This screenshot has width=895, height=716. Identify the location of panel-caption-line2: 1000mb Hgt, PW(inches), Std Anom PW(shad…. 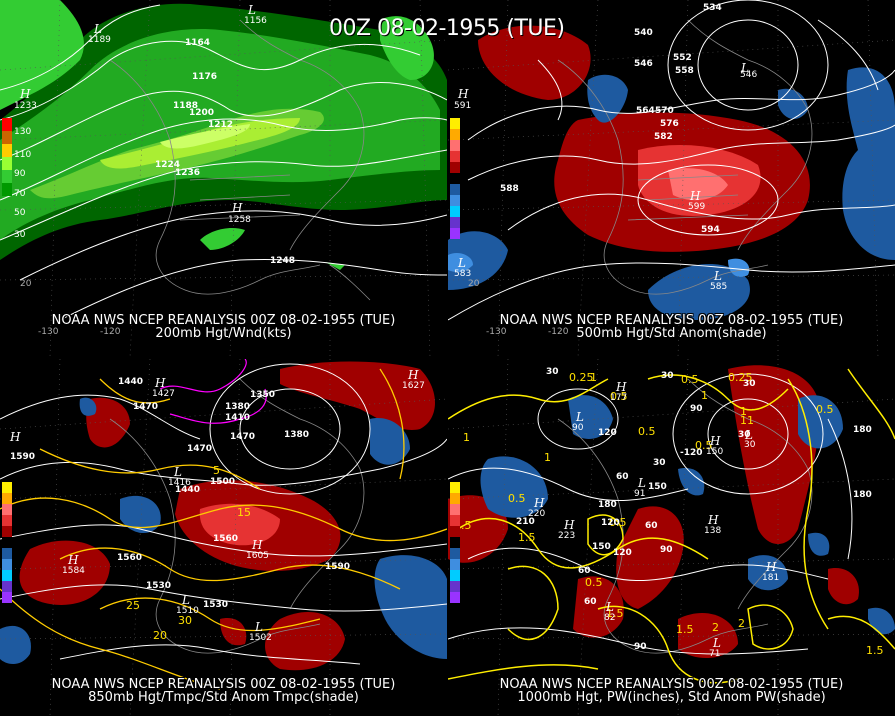
(671, 697).